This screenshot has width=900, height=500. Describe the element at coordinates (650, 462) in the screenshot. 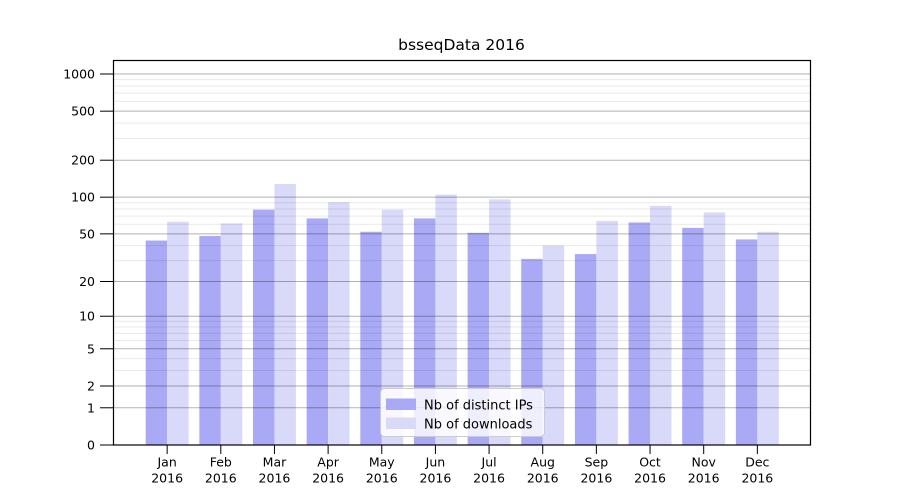

I see `x-tick-label-month-oct: Oct` at that location.